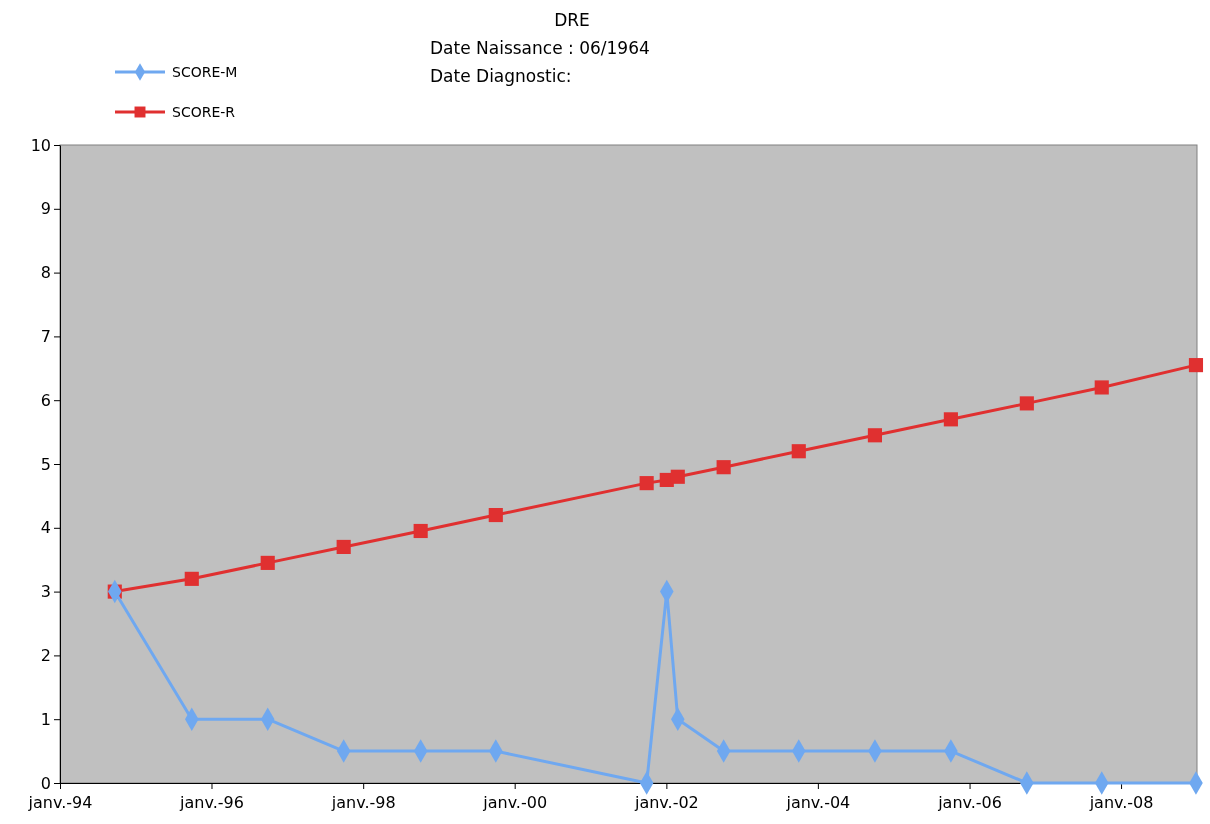  Describe the element at coordinates (45, 656) in the screenshot. I see `y-tick-label: 2` at that location.